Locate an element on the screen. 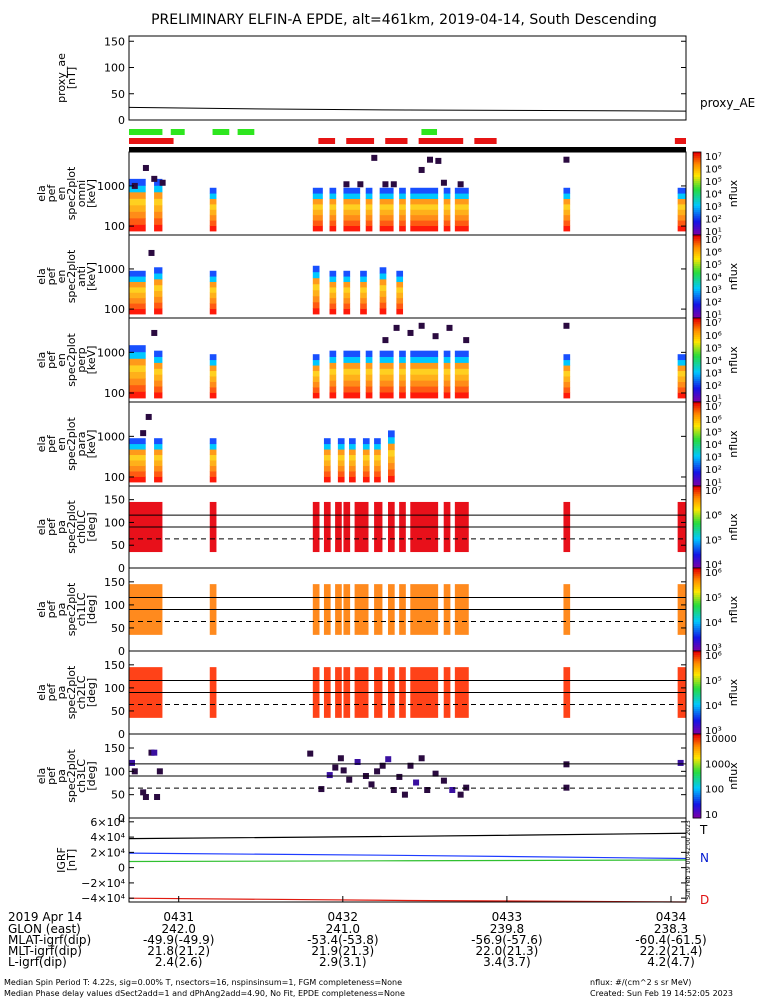 The image size is (775, 1000). spec_omni-ylabel-line: [keV] is located at coordinates (91, 193).